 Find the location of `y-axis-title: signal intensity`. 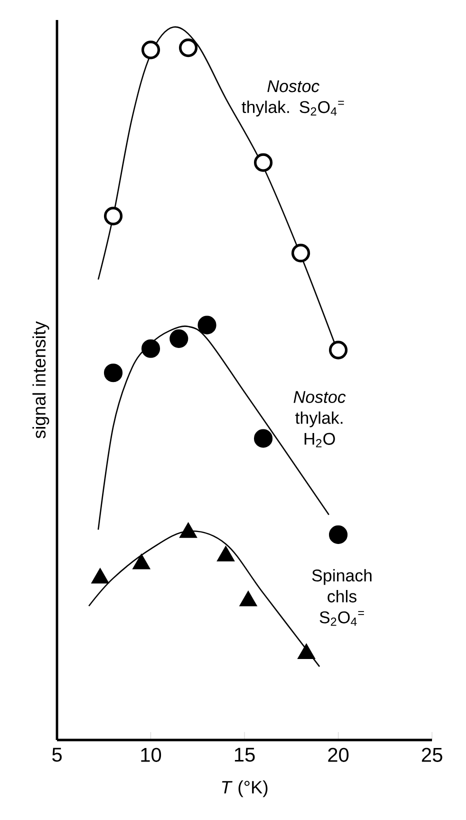

y-axis-title: signal intensity is located at coordinates (41, 379).